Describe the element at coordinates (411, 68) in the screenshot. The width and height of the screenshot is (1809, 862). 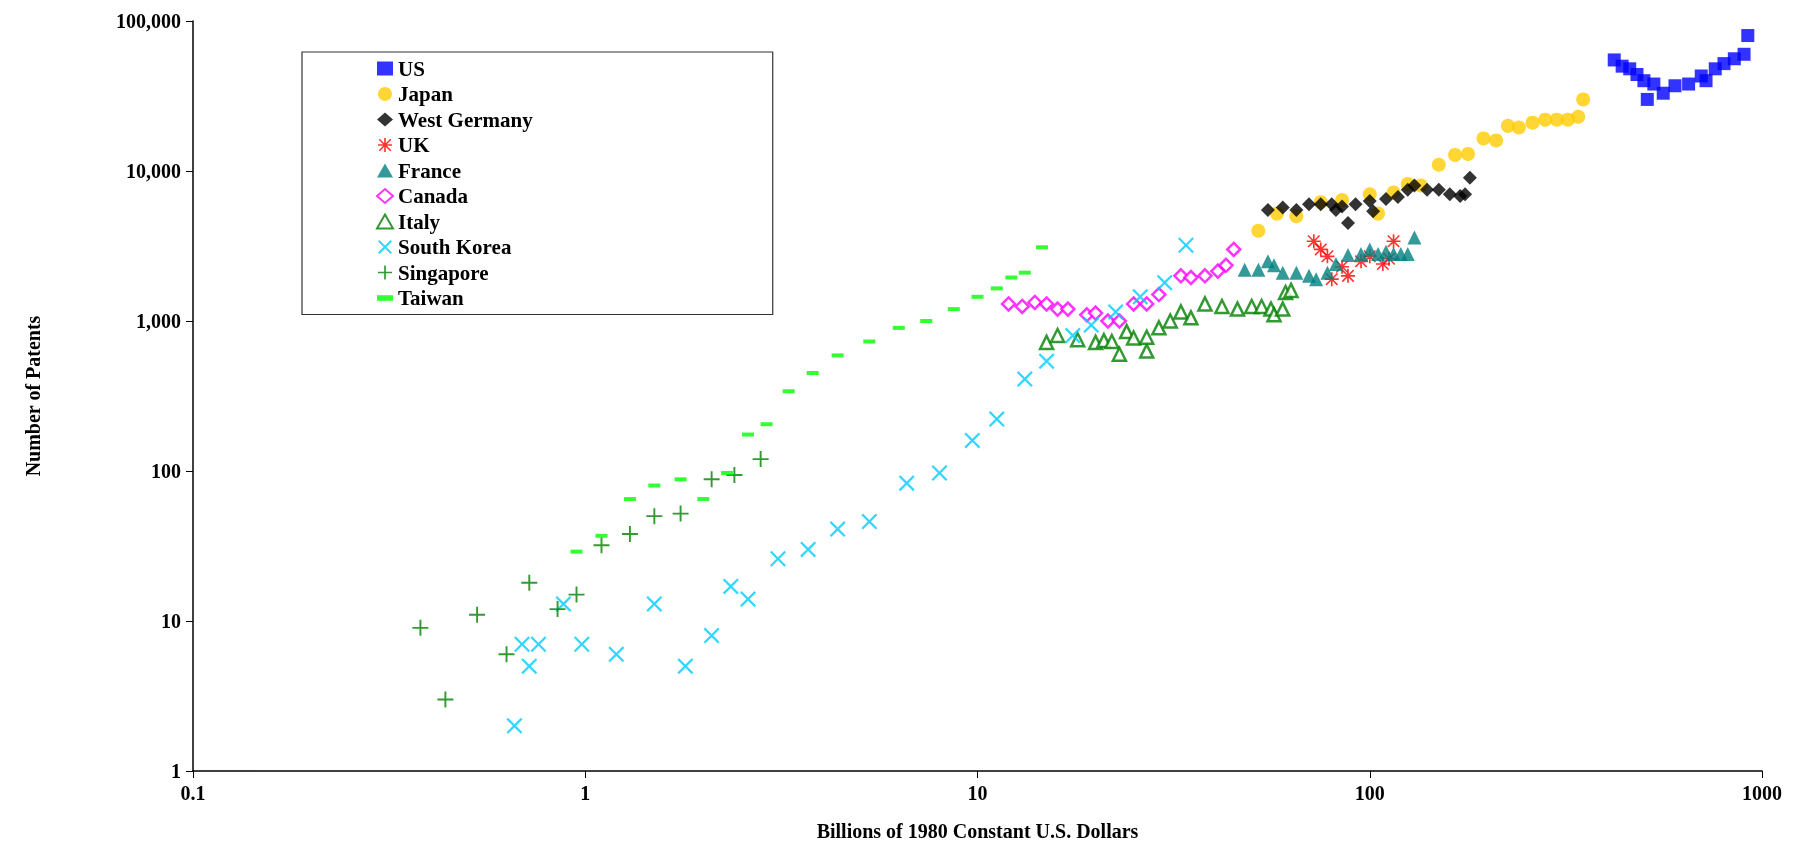
I see `legend-label: US` at that location.